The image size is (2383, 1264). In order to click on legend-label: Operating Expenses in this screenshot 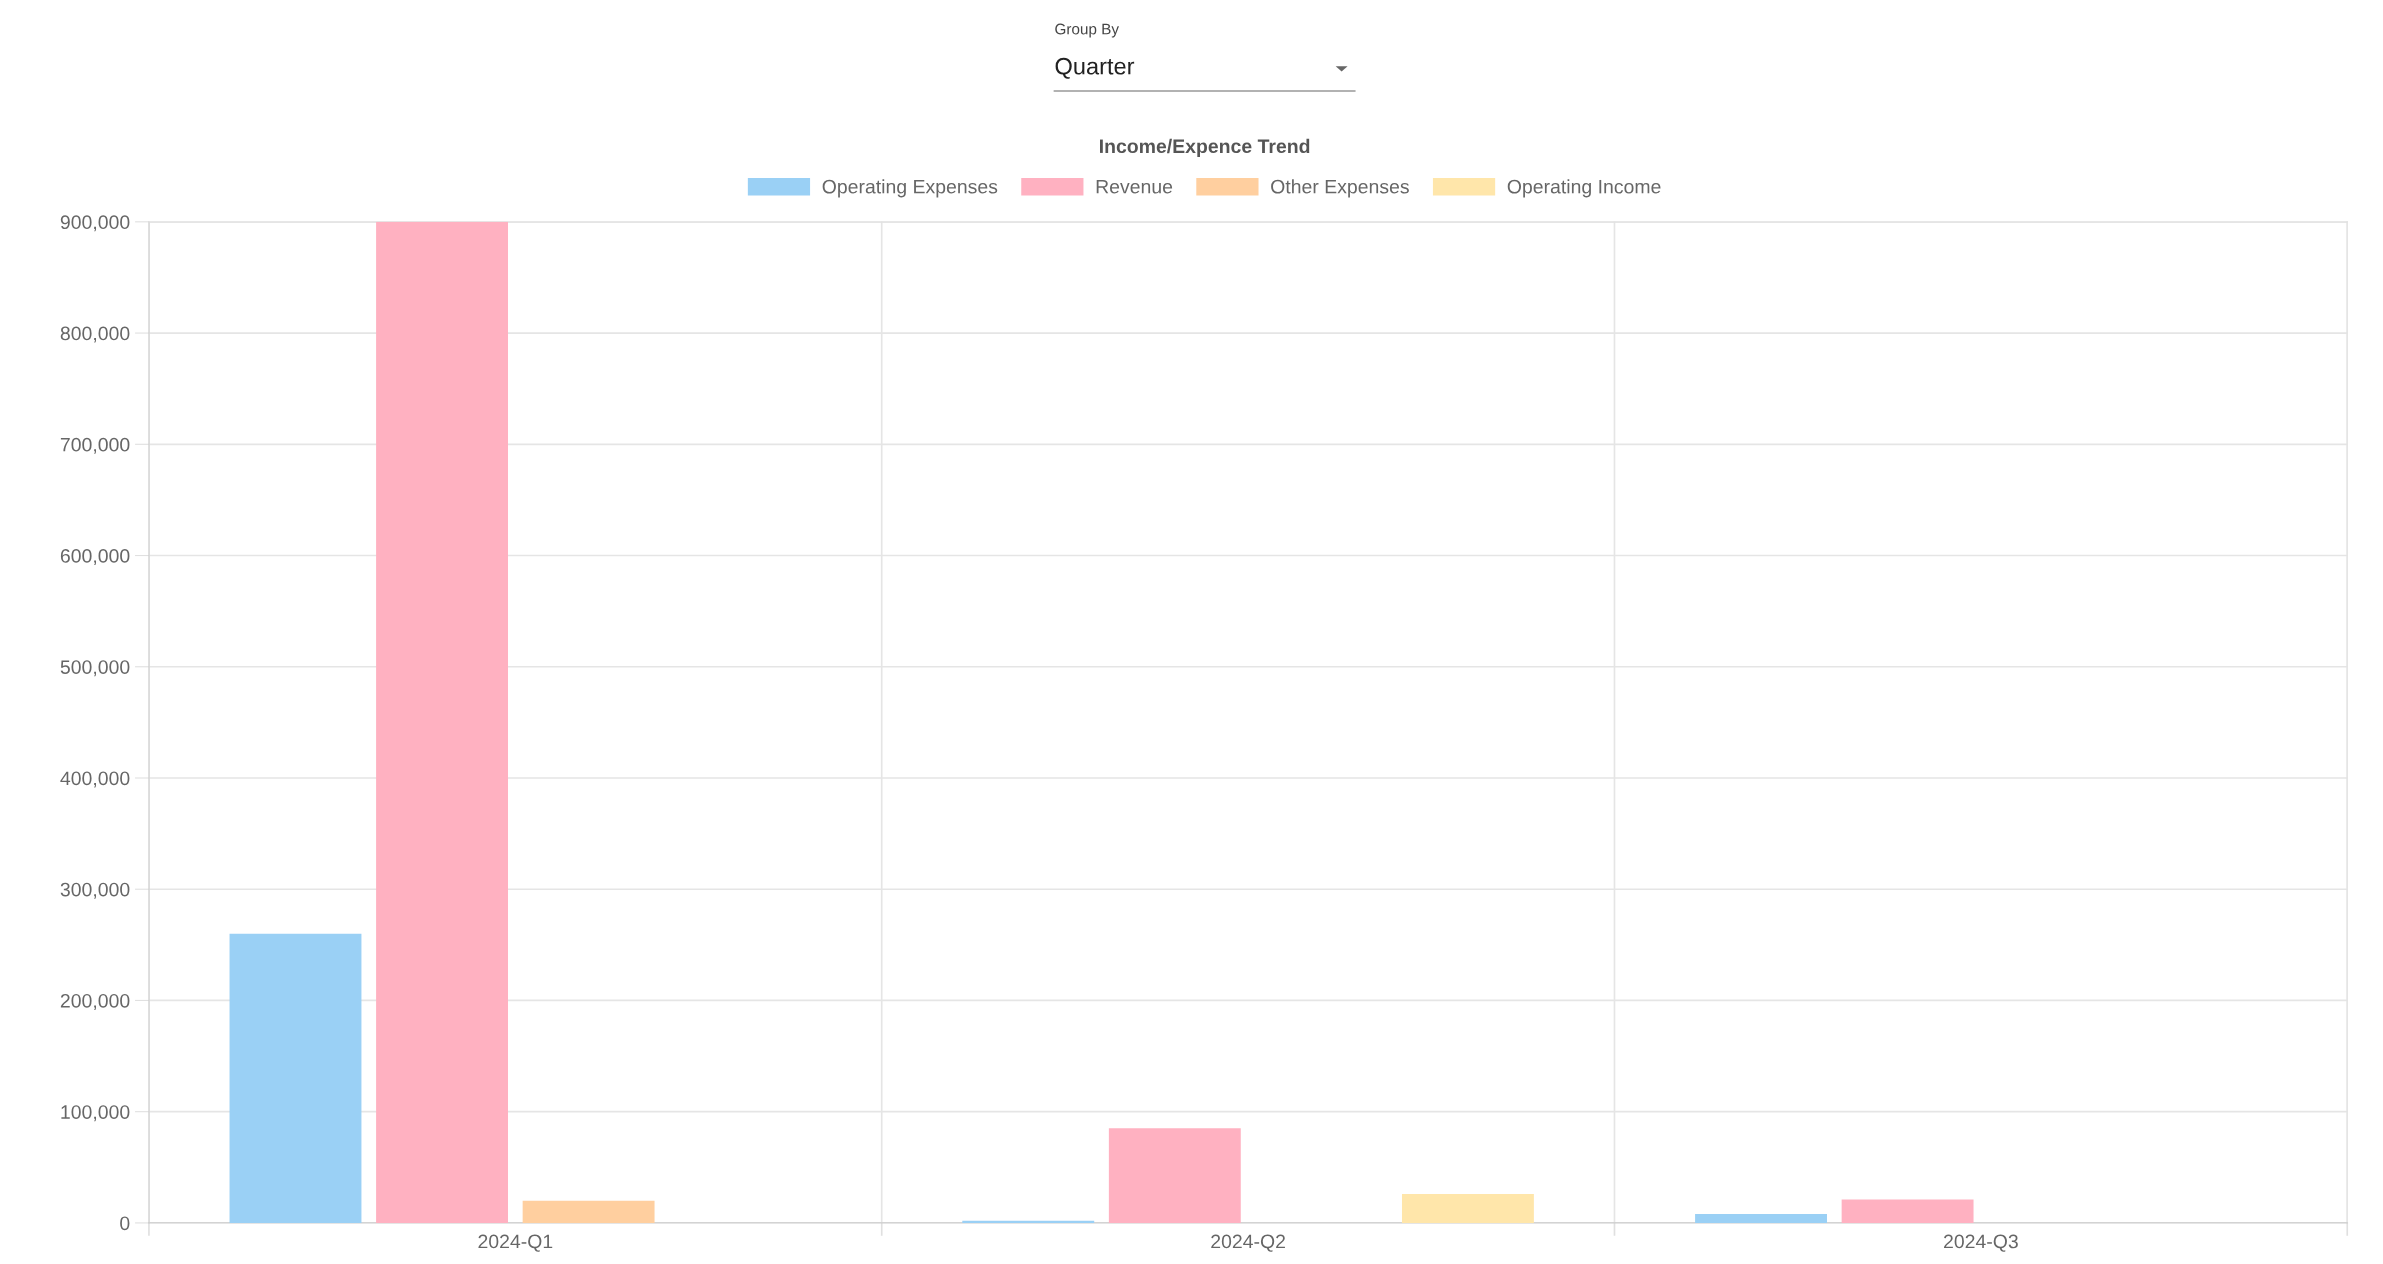, I will do `click(910, 188)`.